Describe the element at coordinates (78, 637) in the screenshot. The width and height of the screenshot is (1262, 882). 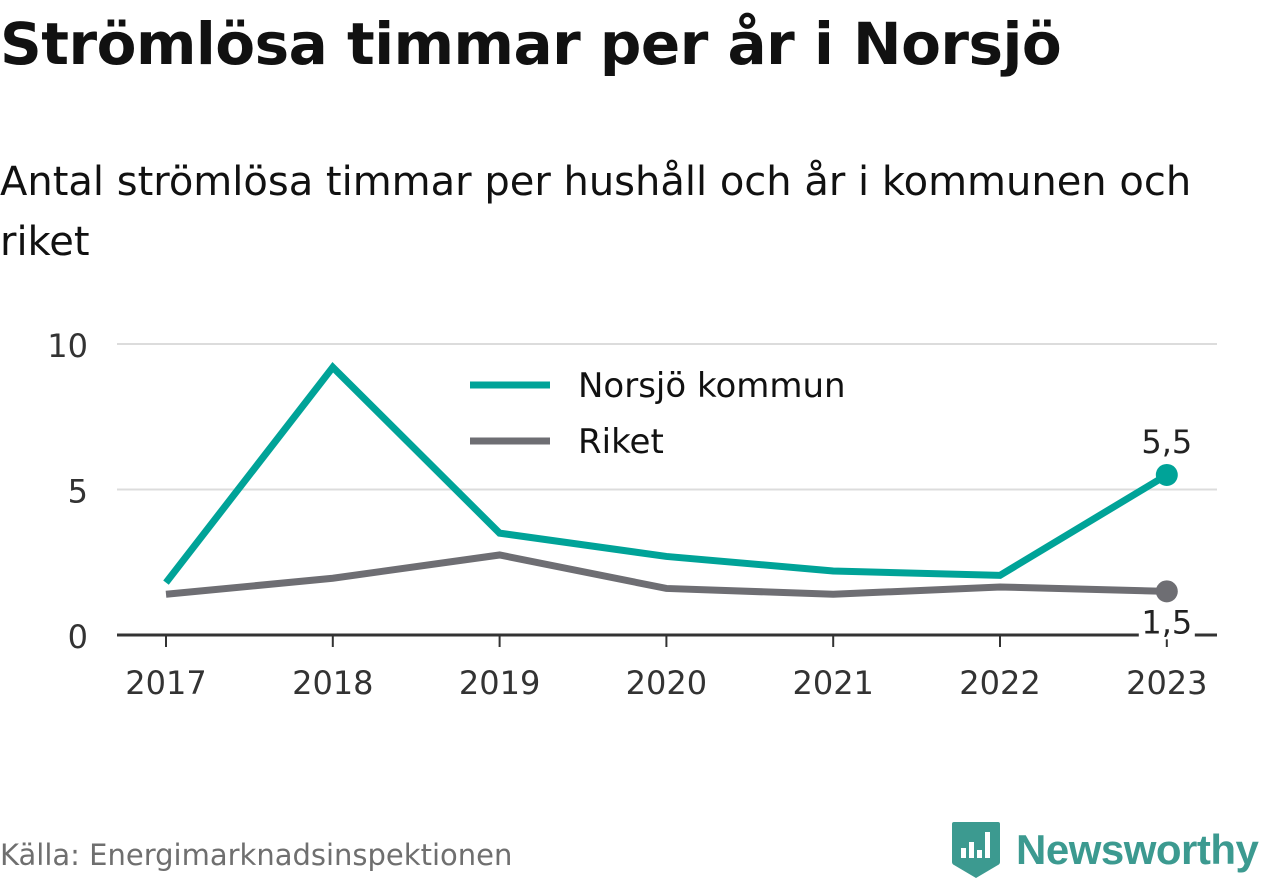
I see `y-tick-label: 0` at that location.